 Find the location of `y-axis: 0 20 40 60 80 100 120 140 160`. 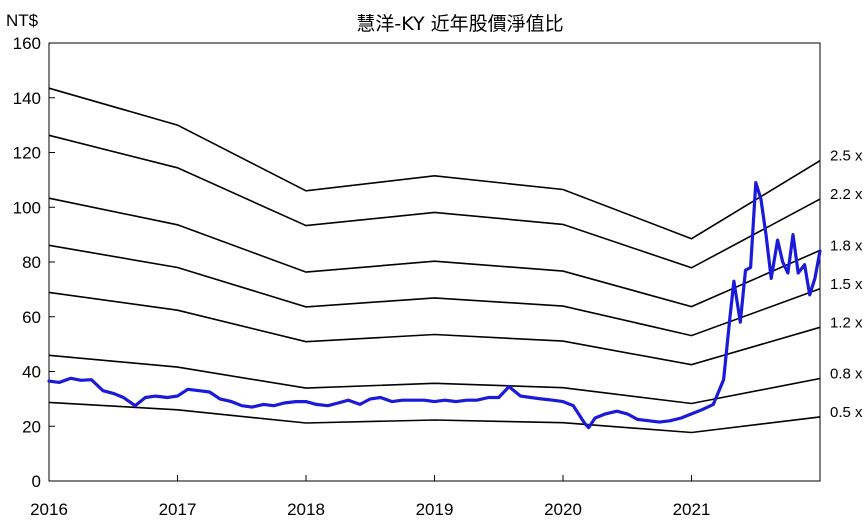

y-axis: 0 20 40 60 80 100 120 140 160 is located at coordinates (34, 262).